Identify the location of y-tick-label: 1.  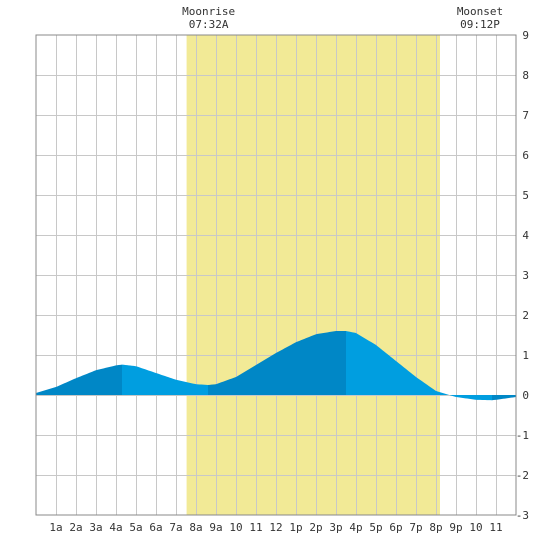
(525, 355).